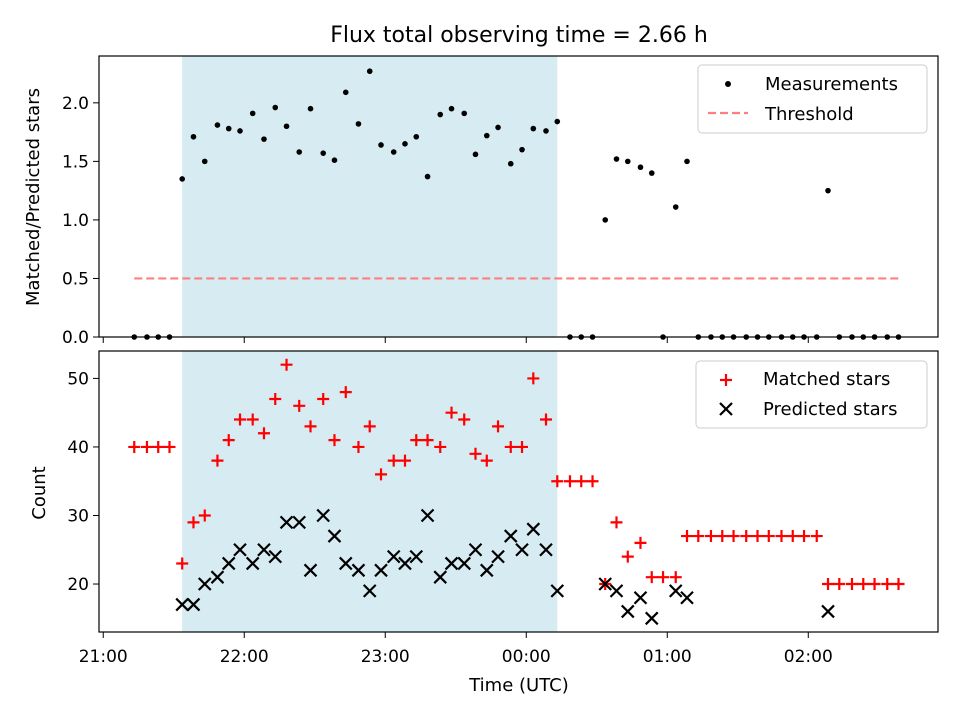  I want to click on x-tick-label: 22:00, so click(244, 657).